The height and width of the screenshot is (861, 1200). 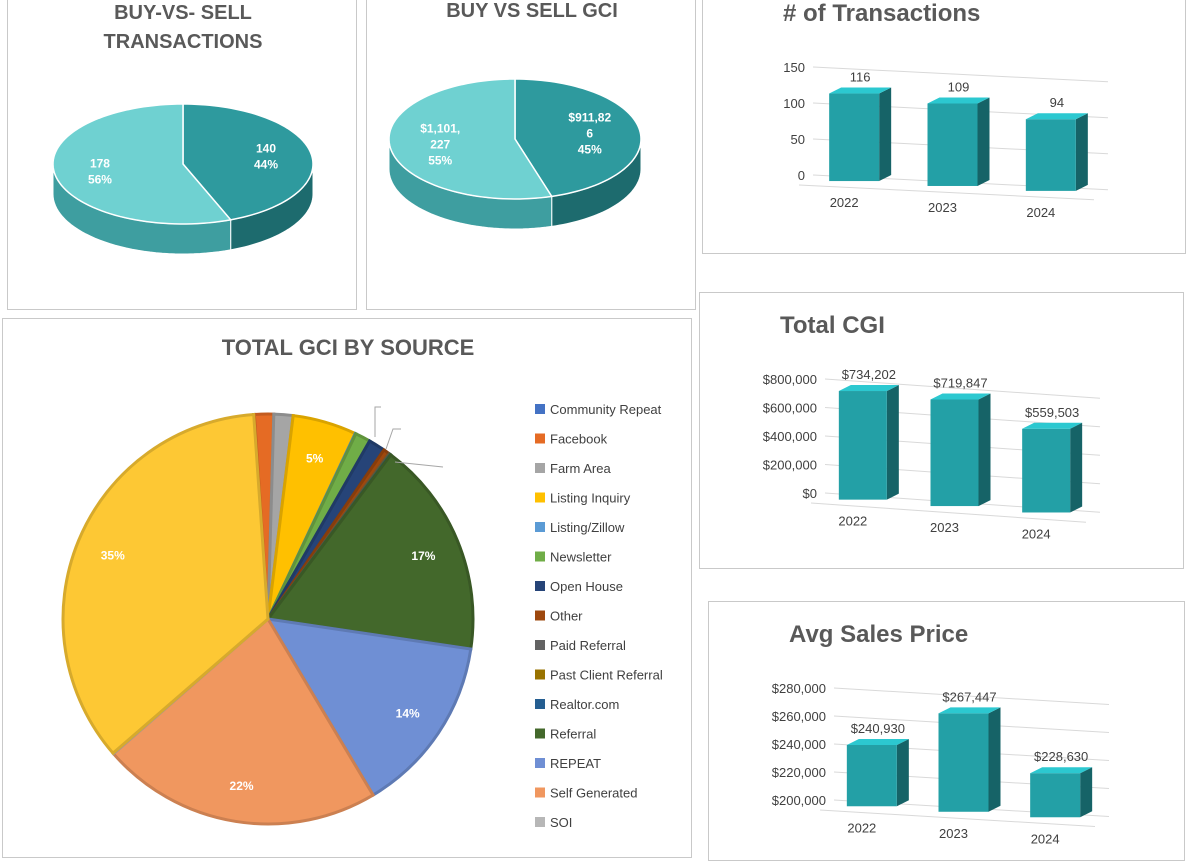 I want to click on bar-value-label: 109, so click(x=959, y=86).